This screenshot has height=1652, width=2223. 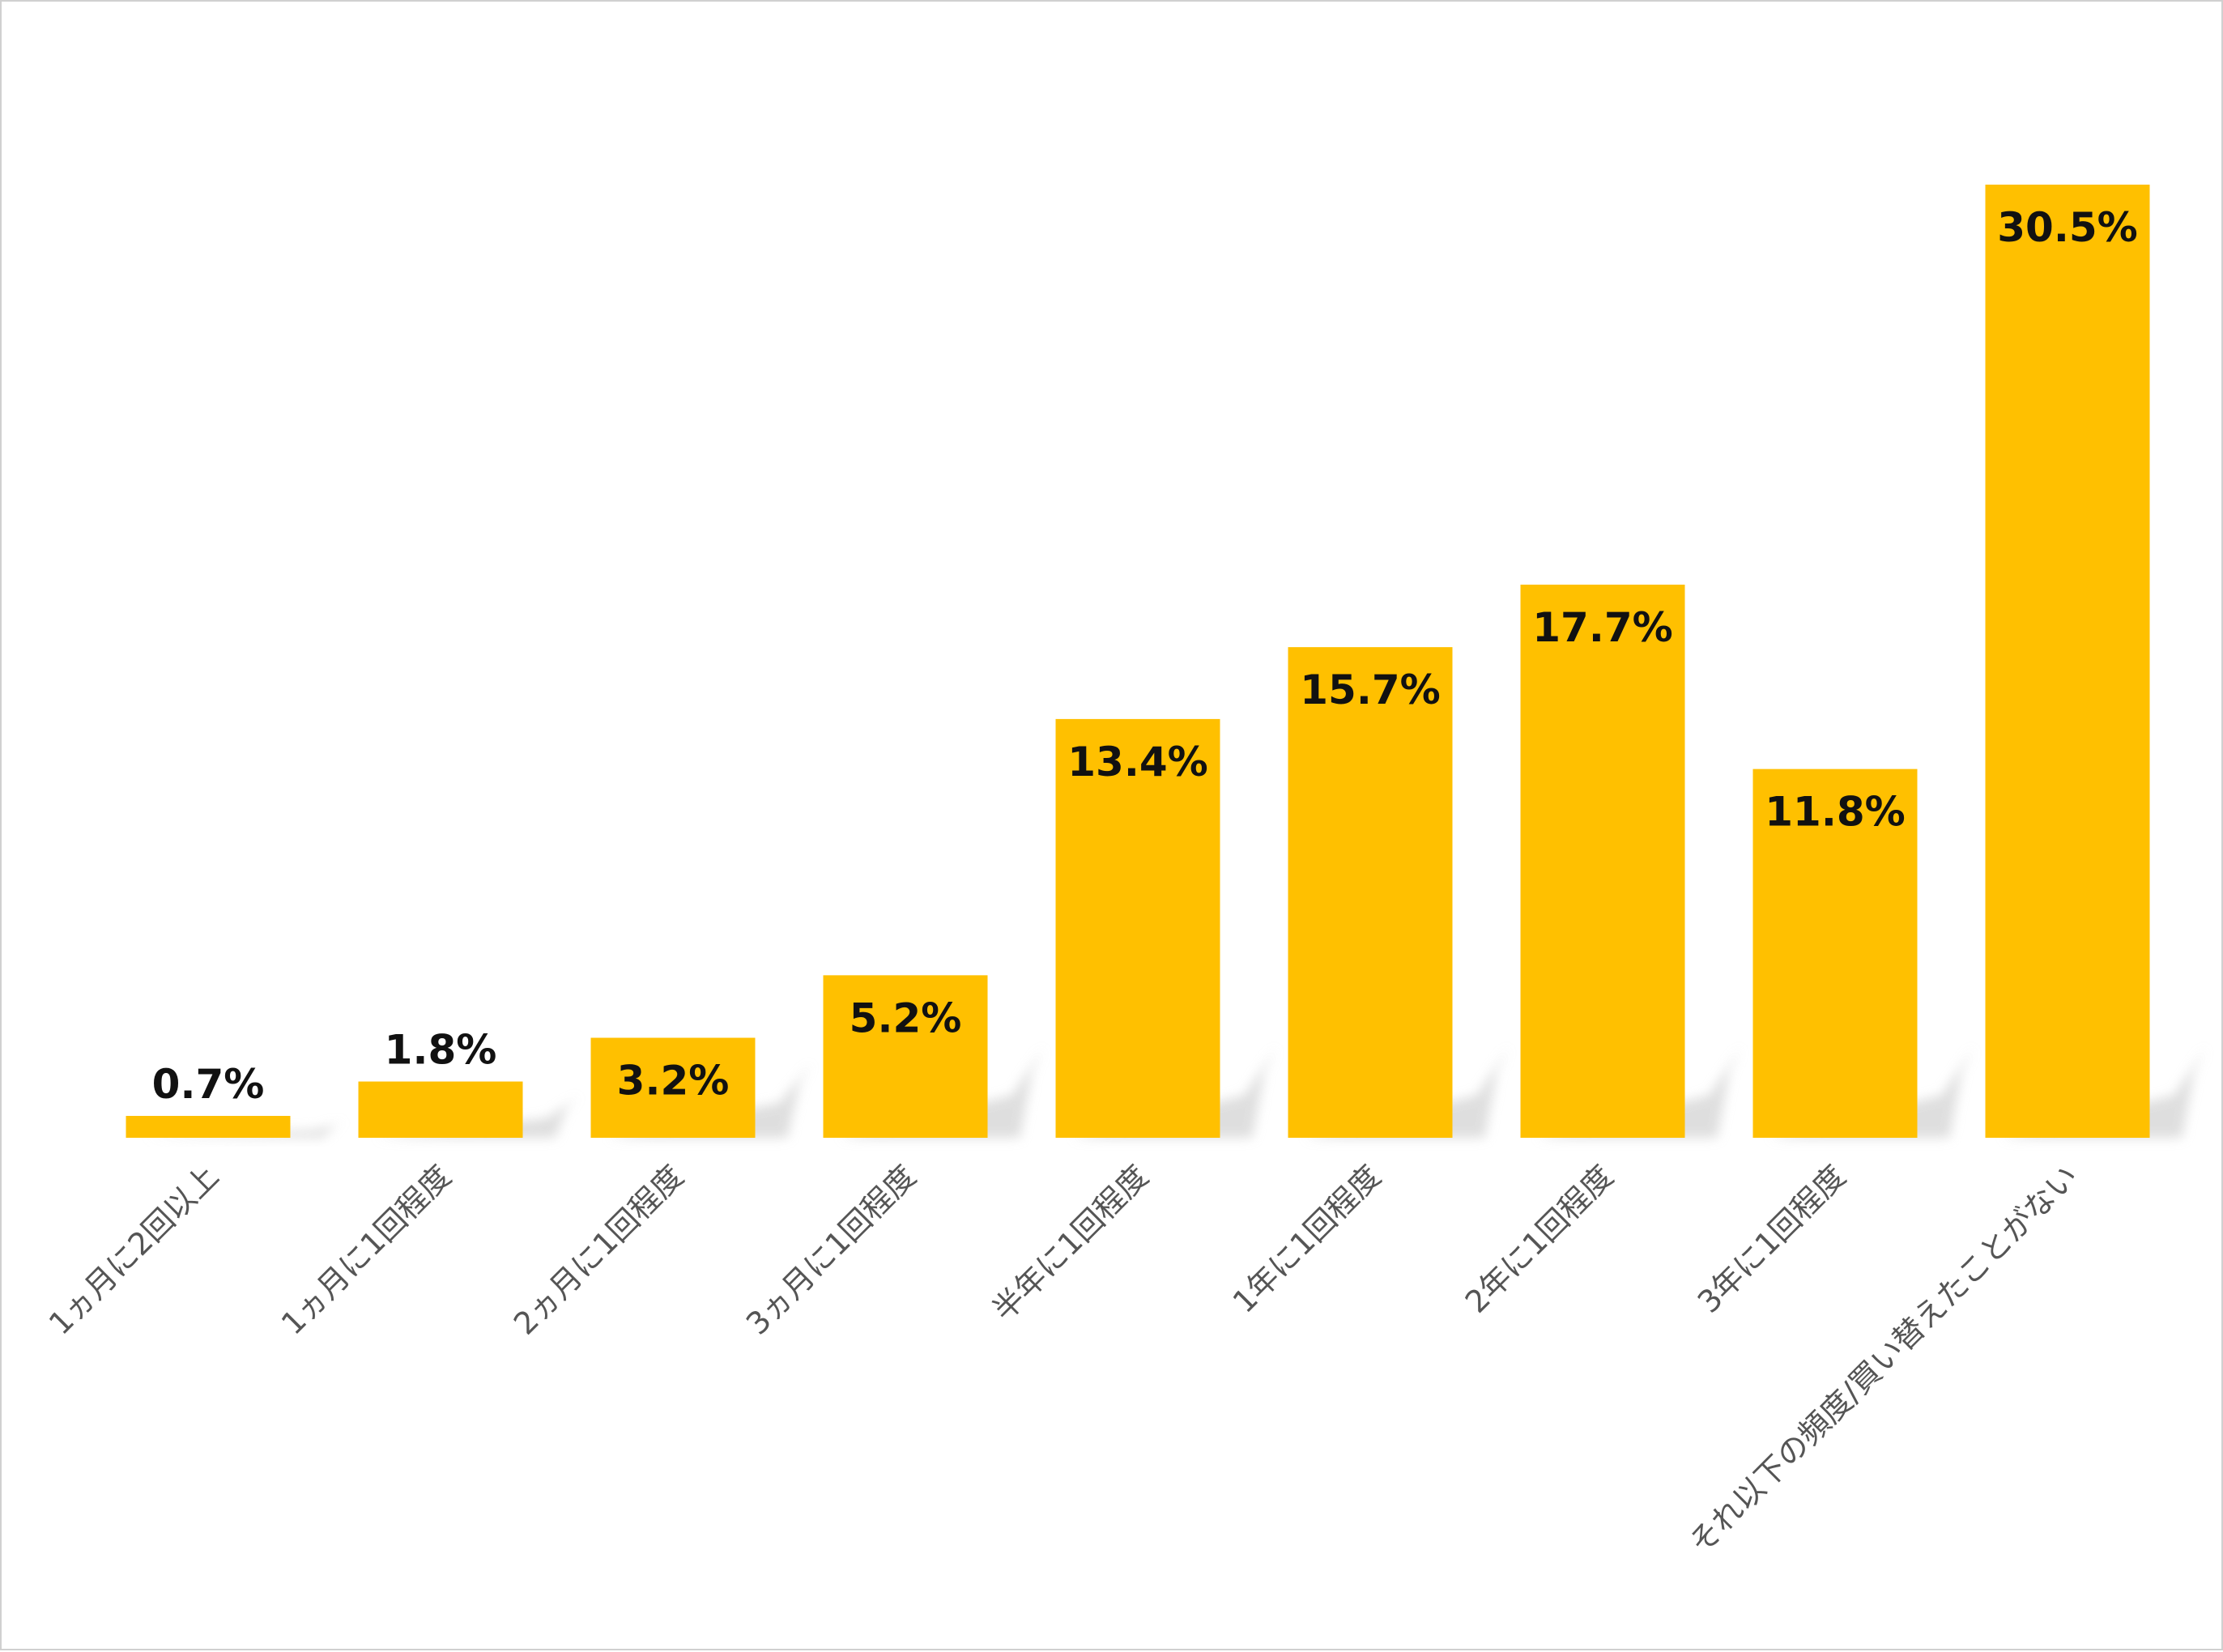 I want to click on category-label: 3年に1回程度, so click(x=1772, y=1239).